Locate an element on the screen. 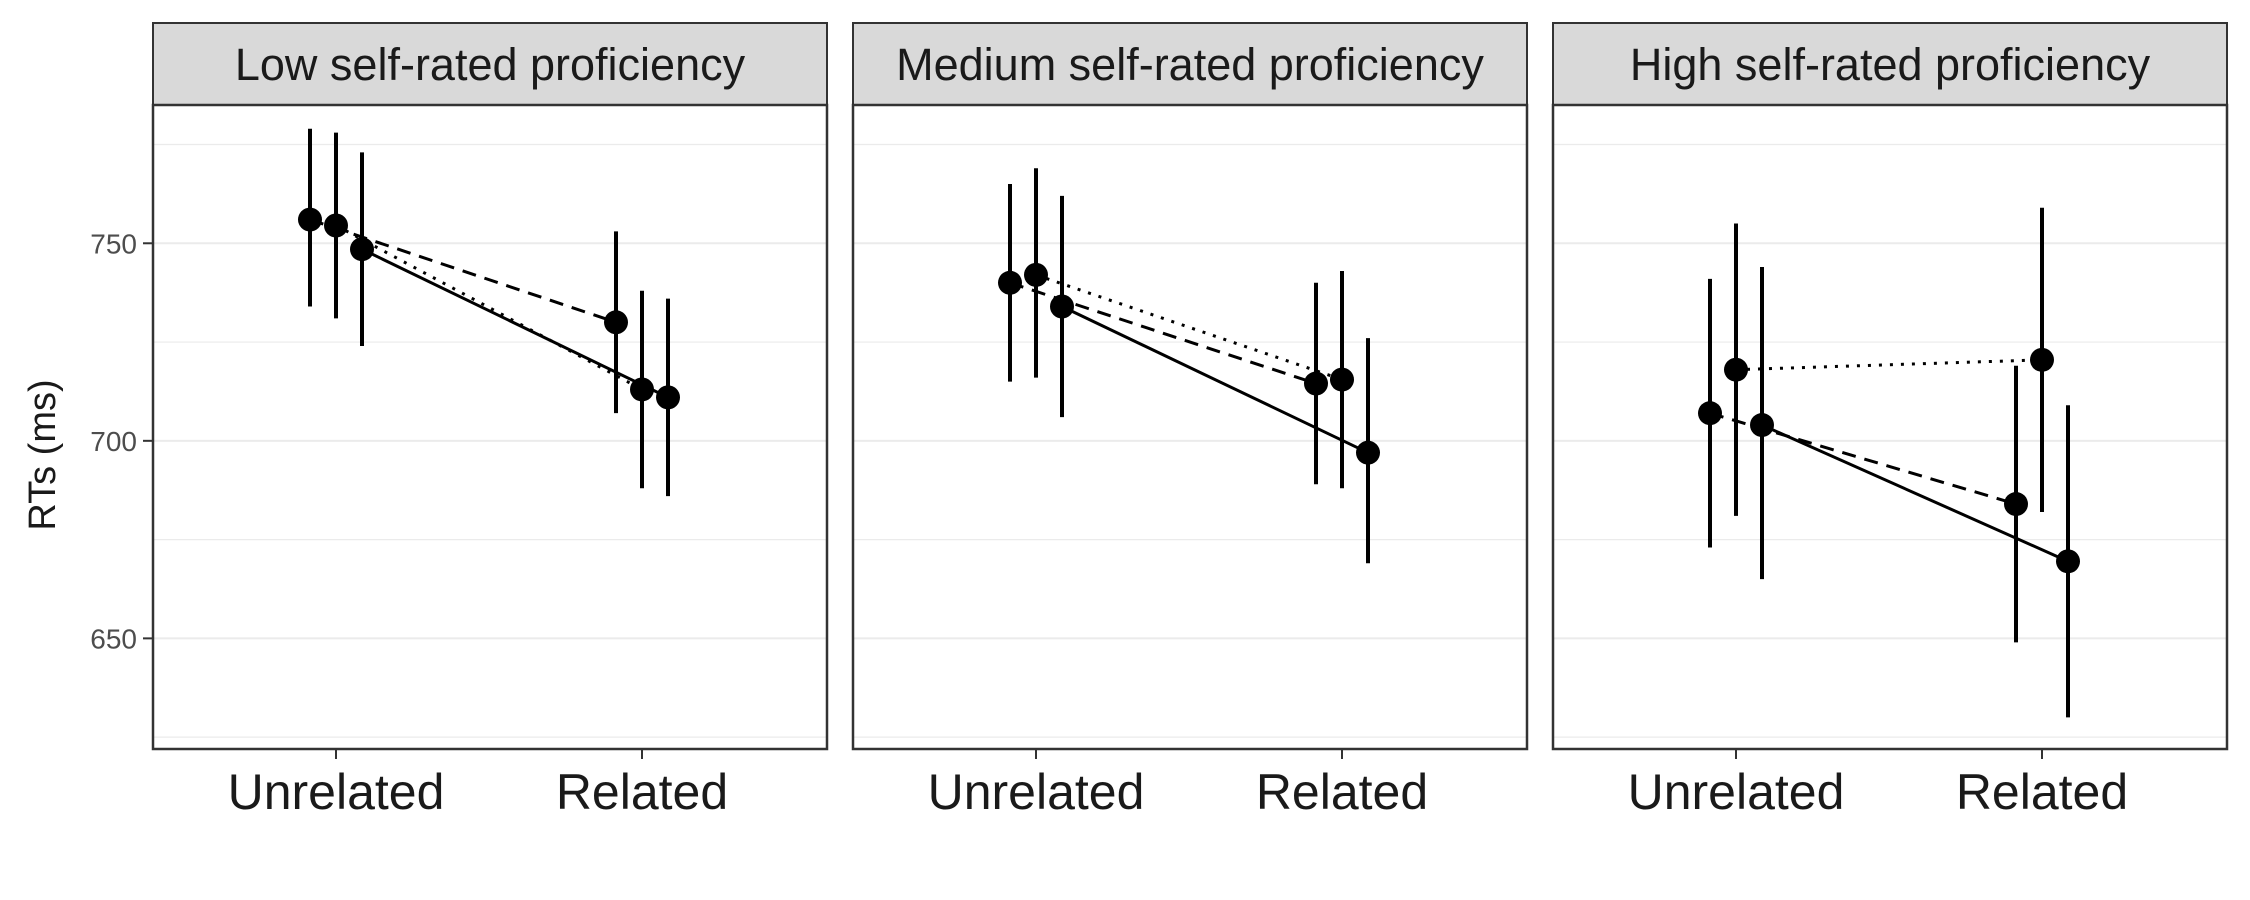 This screenshot has height=900, width=2250. y-axis-label: RTs (ms) is located at coordinates (43, 454).